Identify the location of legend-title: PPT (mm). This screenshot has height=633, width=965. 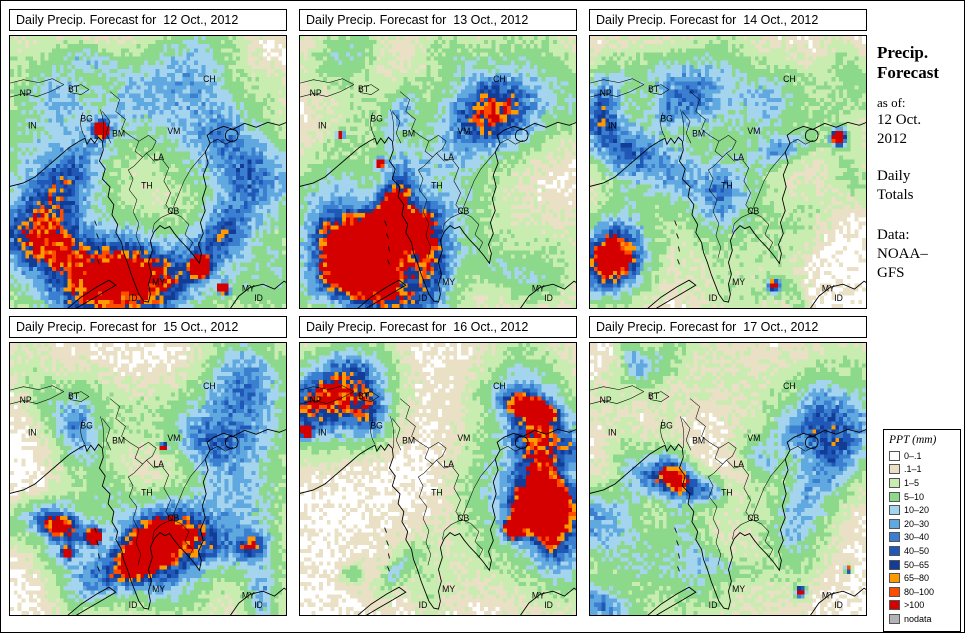
(913, 440).